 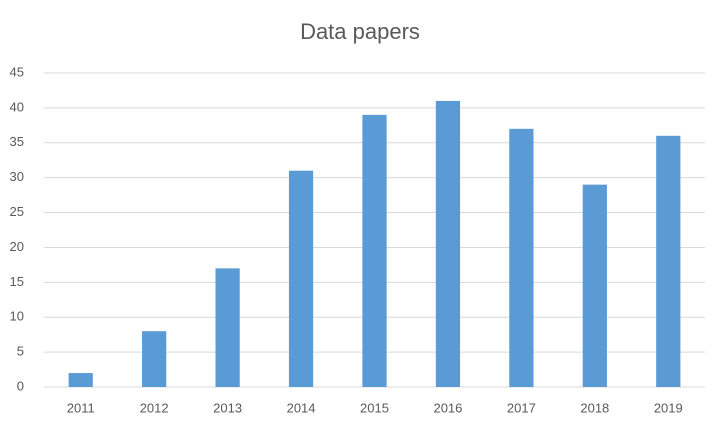 What do you see at coordinates (668, 407) in the screenshot?
I see `x-tick-label: 2019` at bounding box center [668, 407].